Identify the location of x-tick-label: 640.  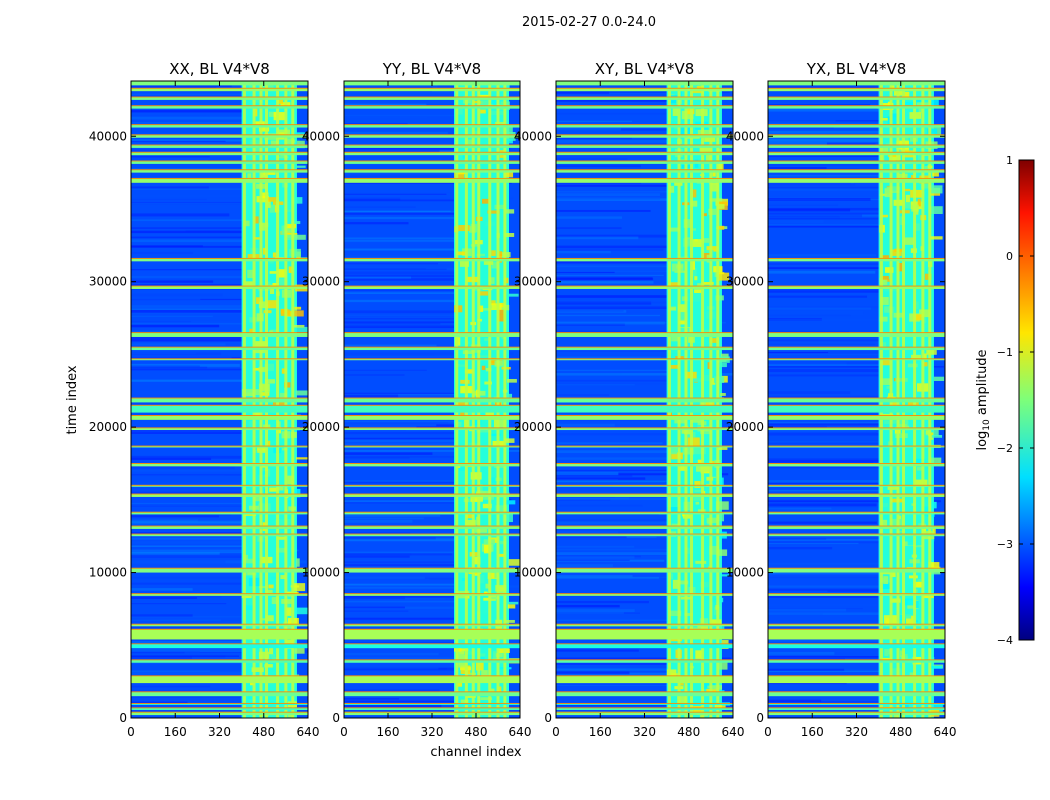
(520, 732).